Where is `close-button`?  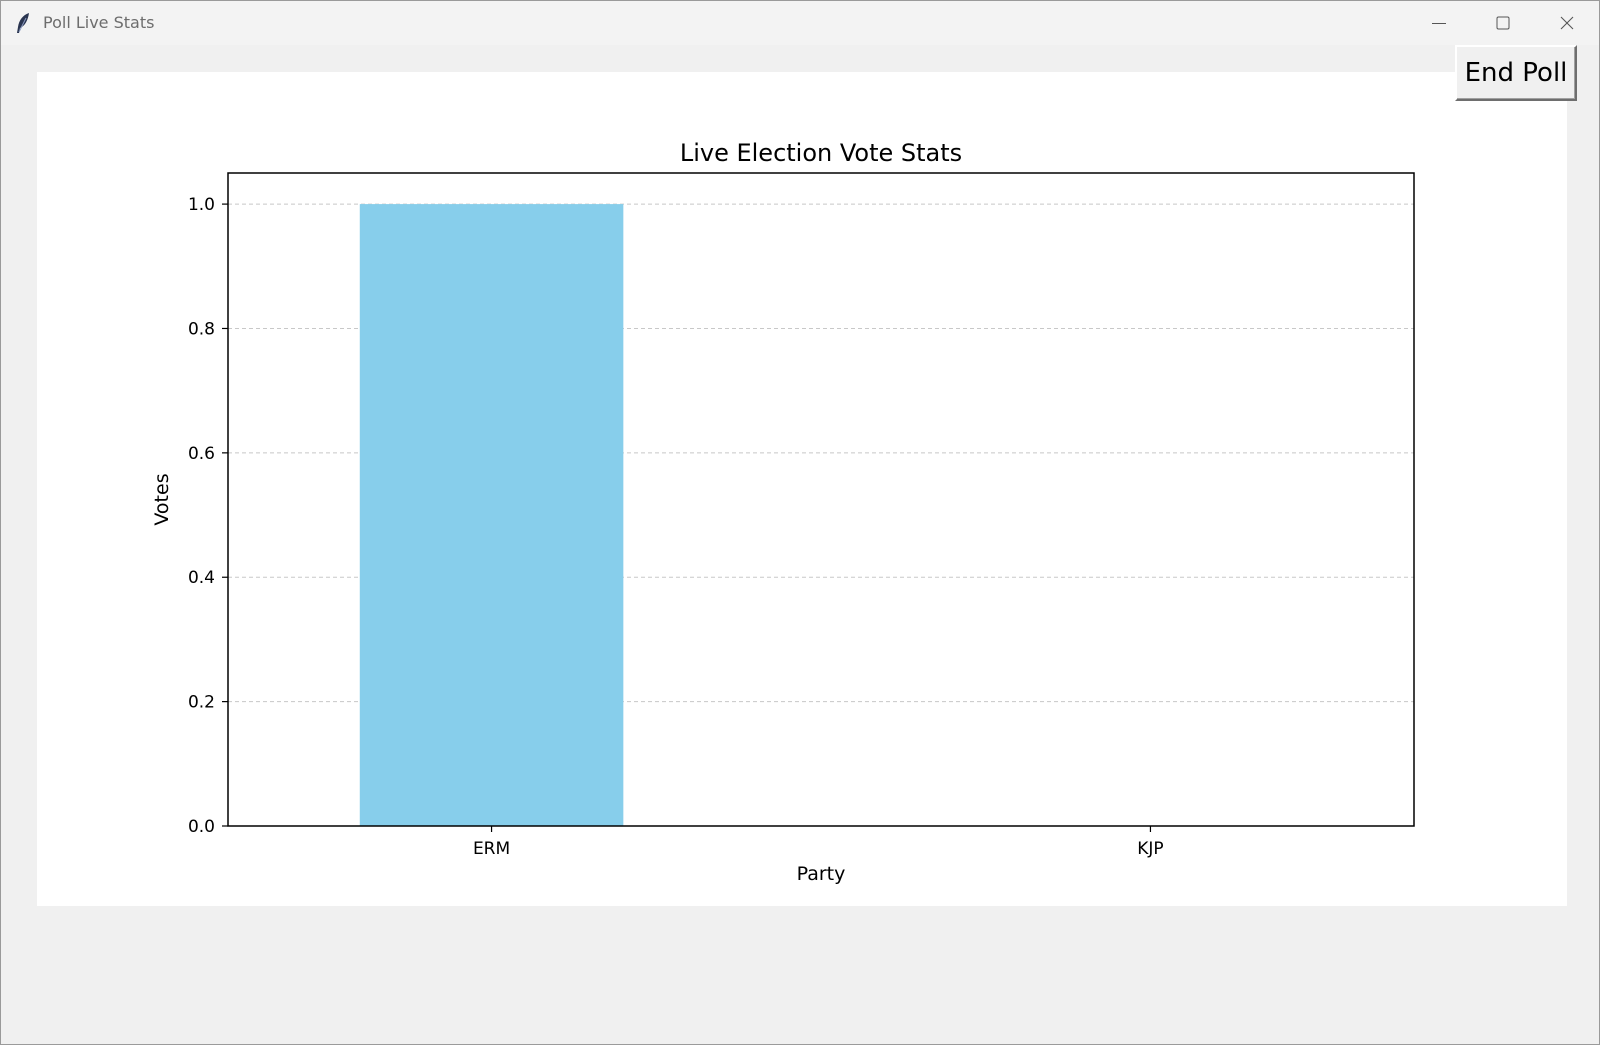 close-button is located at coordinates (1567, 23).